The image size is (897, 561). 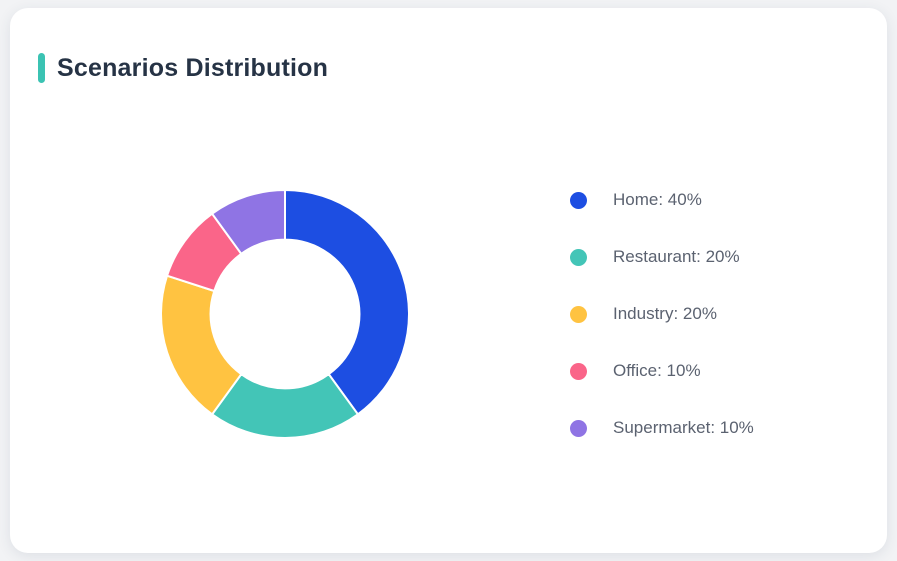 I want to click on legend-swatch-industry, so click(x=578, y=314).